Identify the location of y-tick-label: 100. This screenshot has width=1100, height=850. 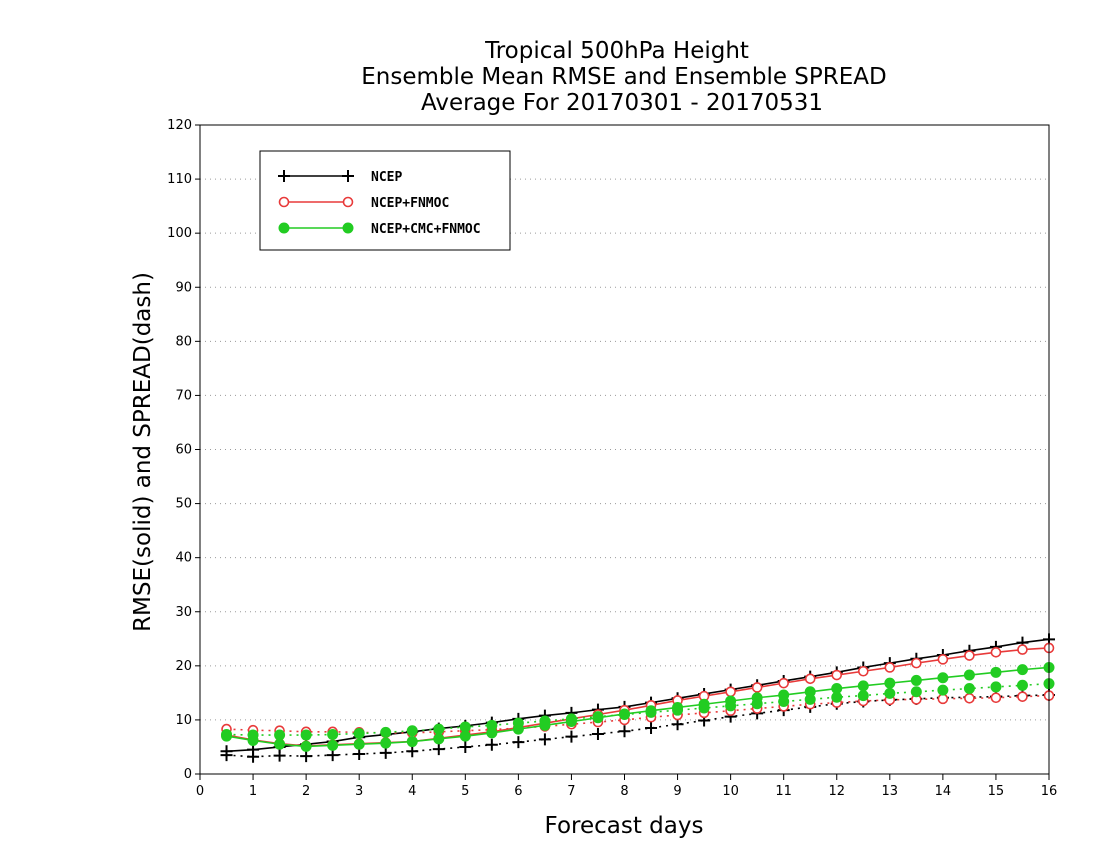
(179, 233).